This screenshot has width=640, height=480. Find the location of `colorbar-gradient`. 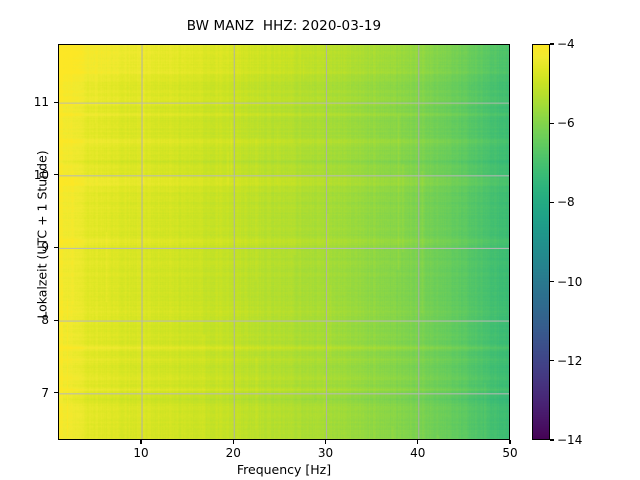

colorbar-gradient is located at coordinates (541, 242).